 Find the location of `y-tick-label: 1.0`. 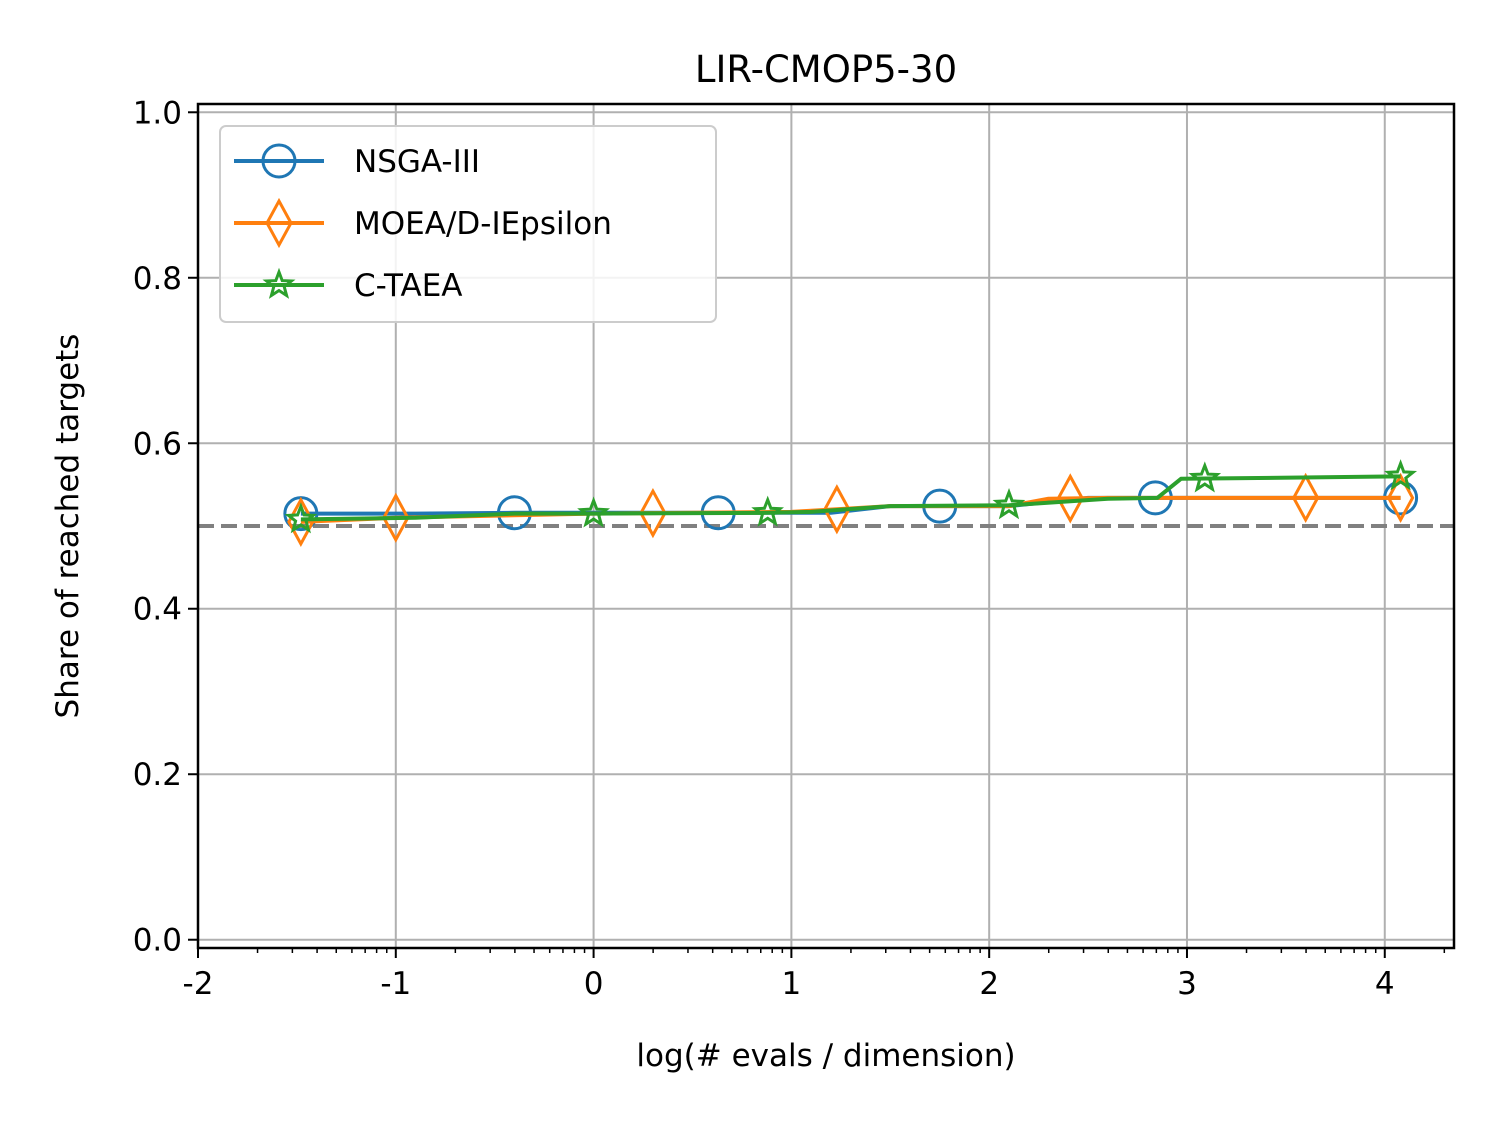

y-tick-label: 1.0 is located at coordinates (157, 113).